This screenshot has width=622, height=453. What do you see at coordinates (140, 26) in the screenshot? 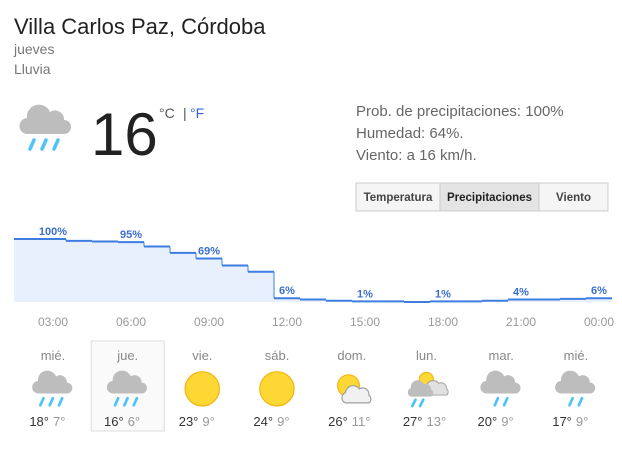
I see `location-title: Villa Carlos Paz, Córdoba` at bounding box center [140, 26].